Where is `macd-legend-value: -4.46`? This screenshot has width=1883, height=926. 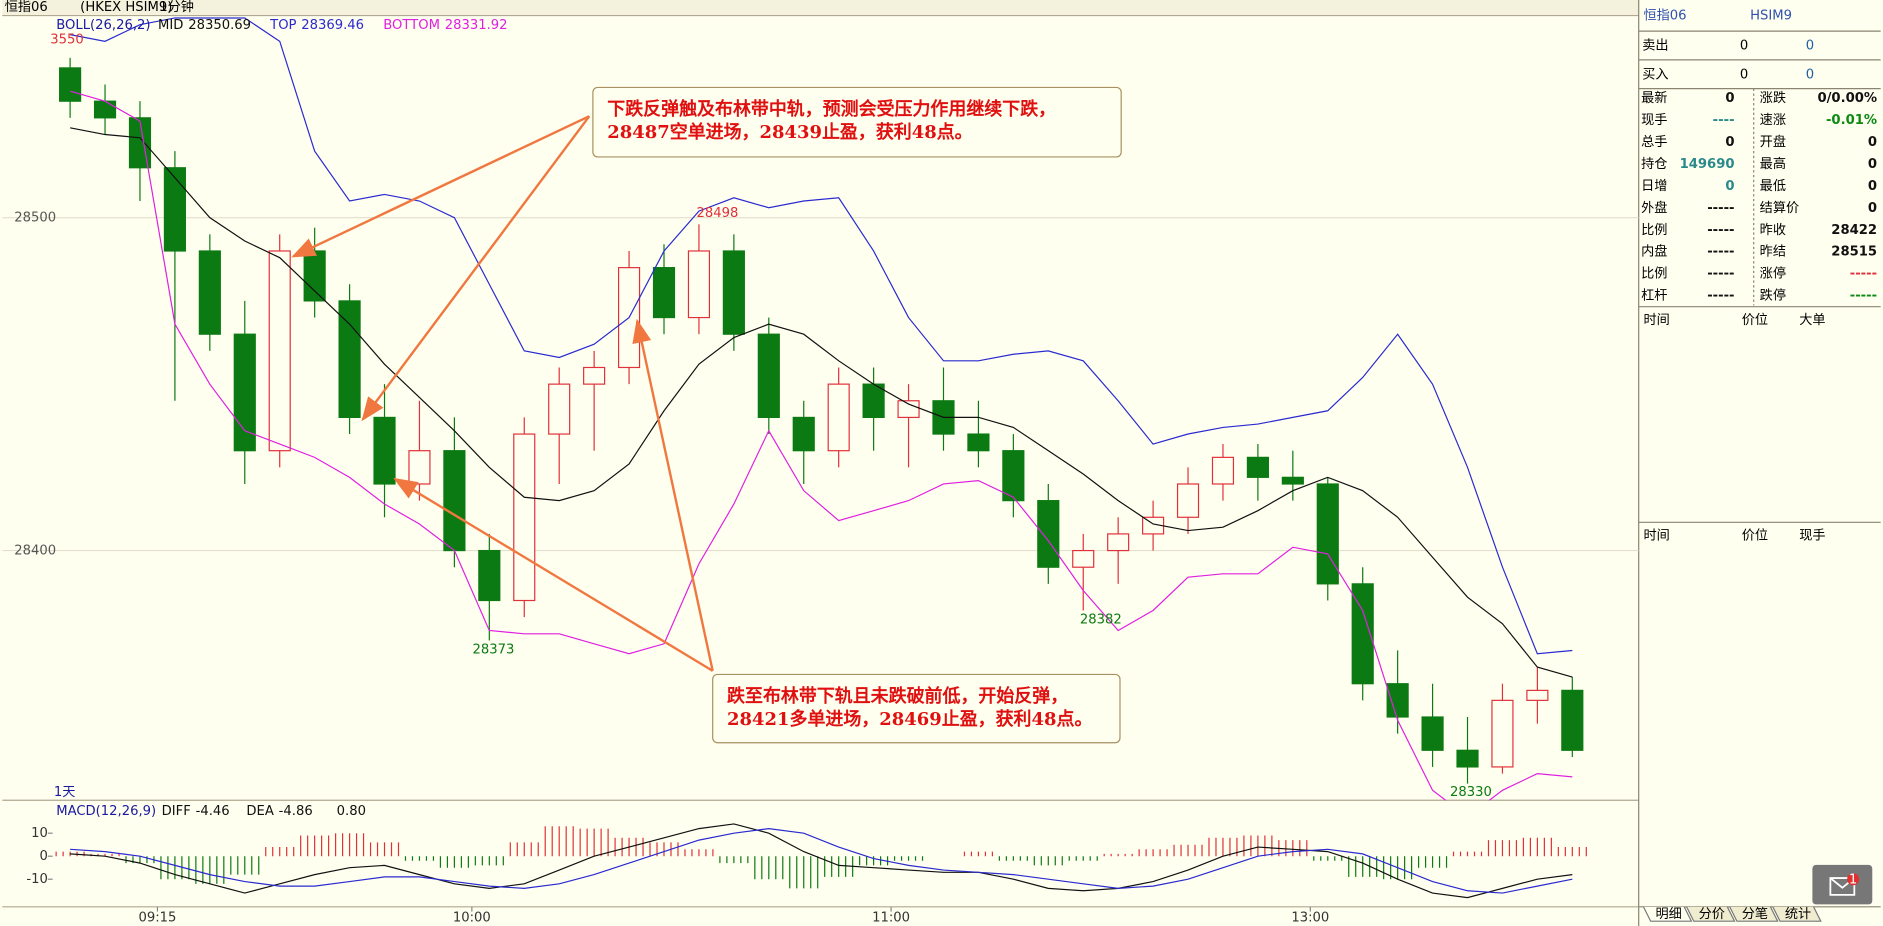 macd-legend-value: -4.46 is located at coordinates (213, 811).